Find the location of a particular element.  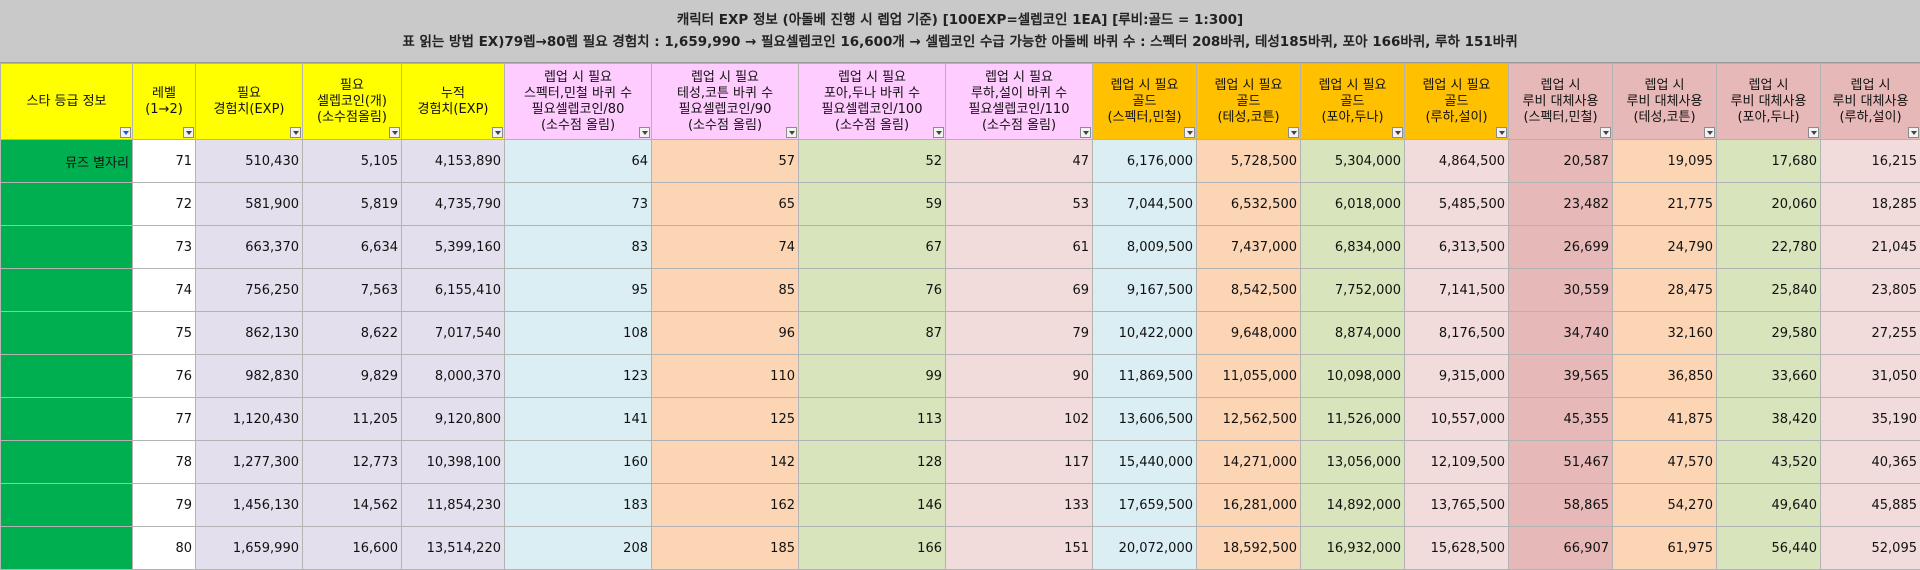

value-cell: 7,141,500 is located at coordinates (1457, 290).